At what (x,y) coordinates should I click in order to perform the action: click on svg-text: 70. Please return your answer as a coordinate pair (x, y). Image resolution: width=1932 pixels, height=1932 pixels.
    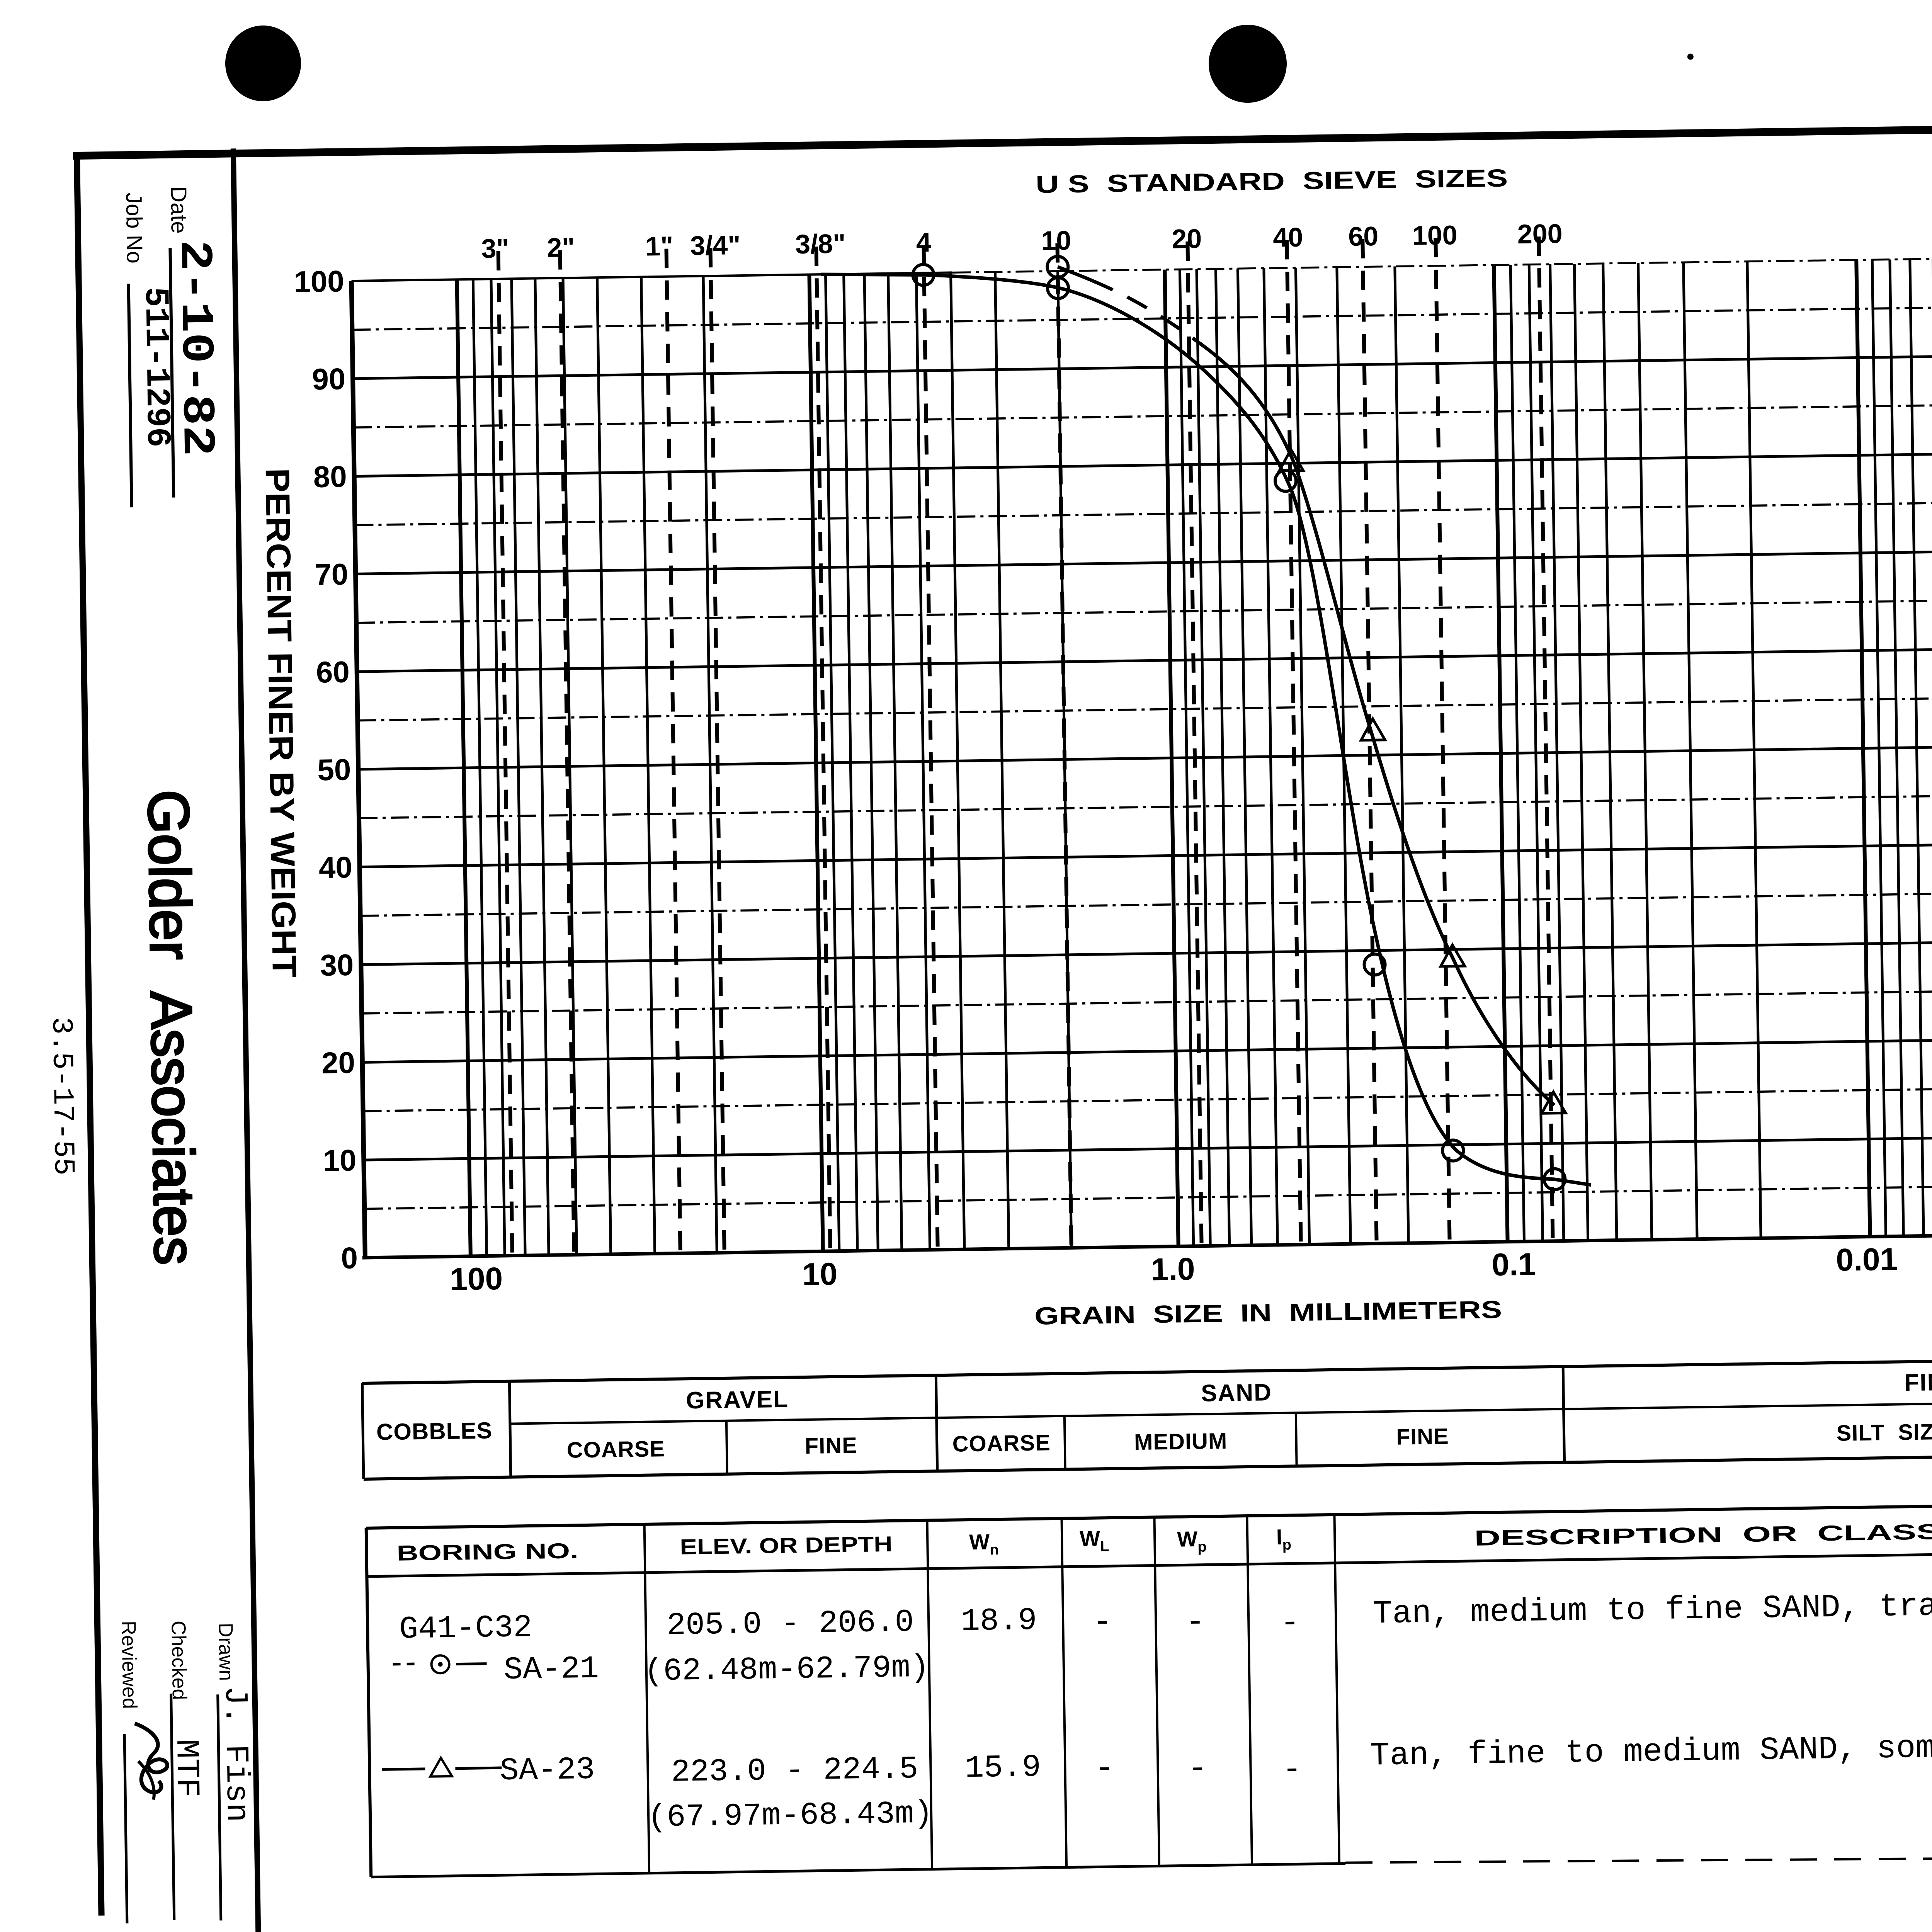
    Looking at the image, I should click on (332, 574).